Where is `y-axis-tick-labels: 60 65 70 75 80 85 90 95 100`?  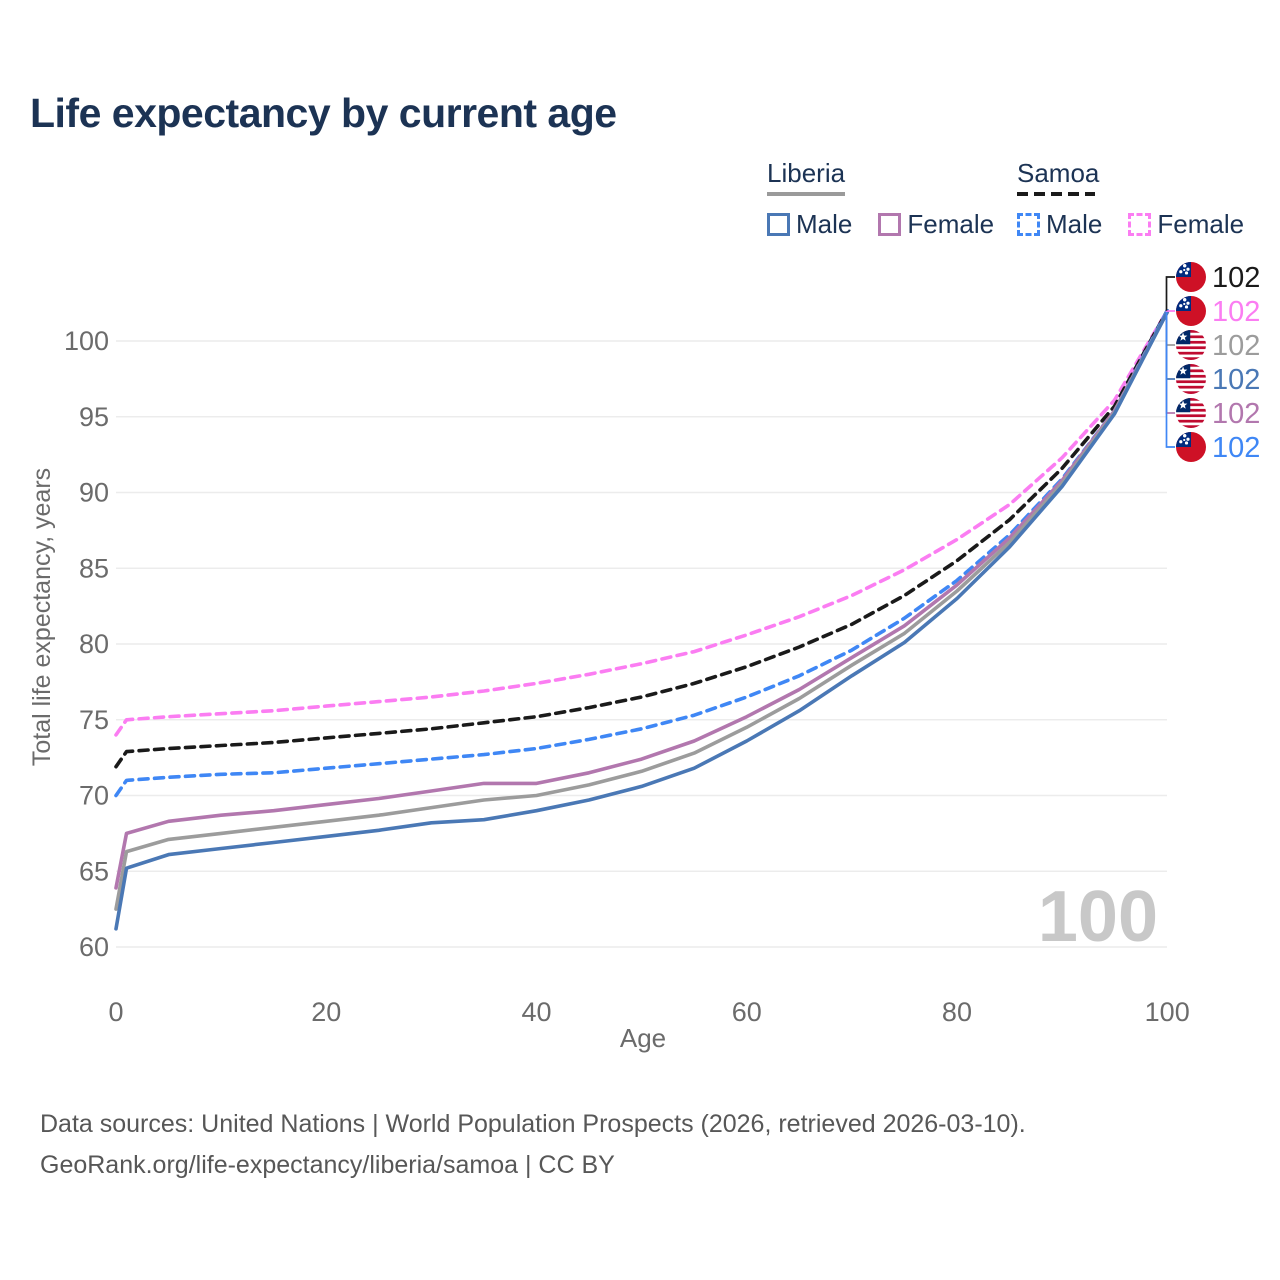 y-axis-tick-labels: 60 65 70 75 80 85 90 95 100 is located at coordinates (86, 644).